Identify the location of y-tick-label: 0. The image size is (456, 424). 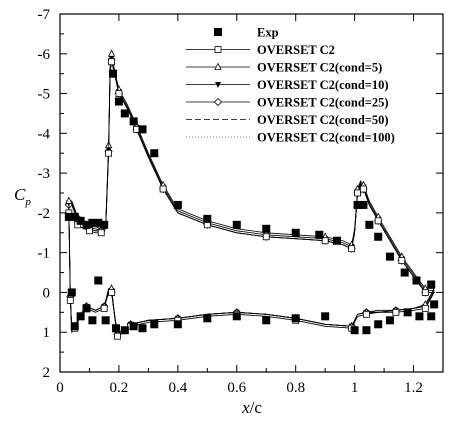
(47, 293).